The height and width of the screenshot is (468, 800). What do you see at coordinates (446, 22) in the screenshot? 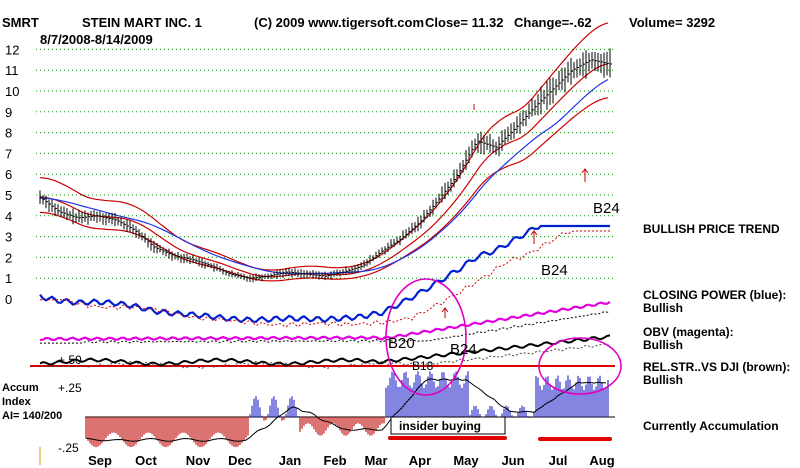
I see `close-label: Close=` at bounding box center [446, 22].